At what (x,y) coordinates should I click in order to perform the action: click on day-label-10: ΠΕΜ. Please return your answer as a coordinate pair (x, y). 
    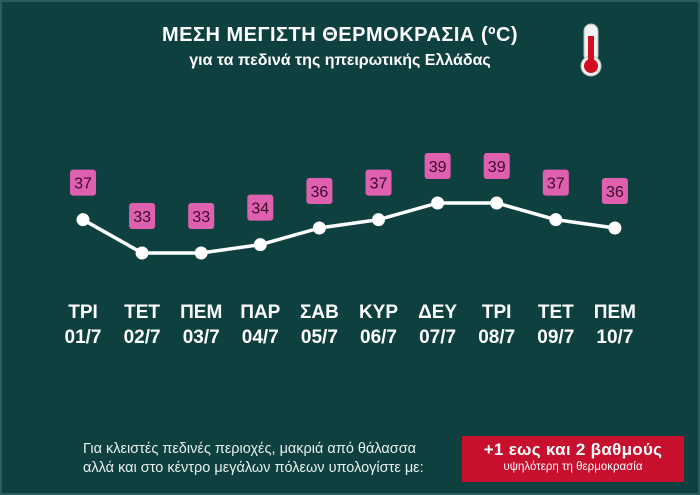
    Looking at the image, I should click on (615, 312).